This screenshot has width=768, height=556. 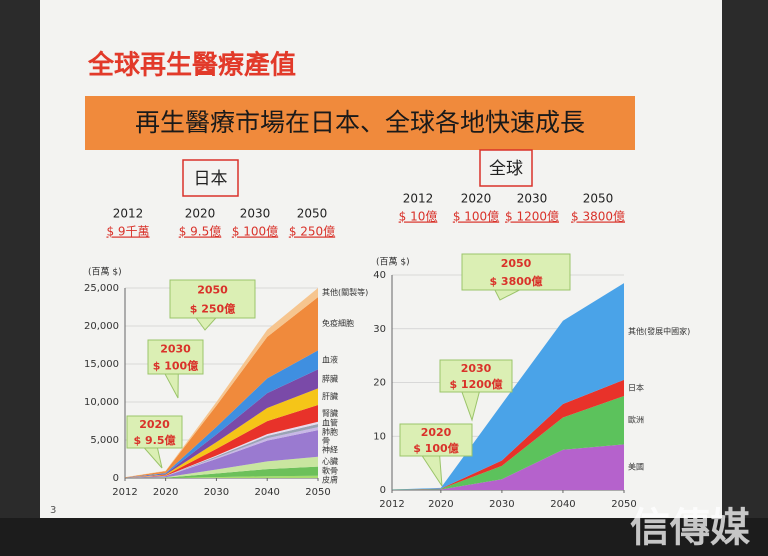 I want to click on series-label: 日本, so click(x=636, y=387).